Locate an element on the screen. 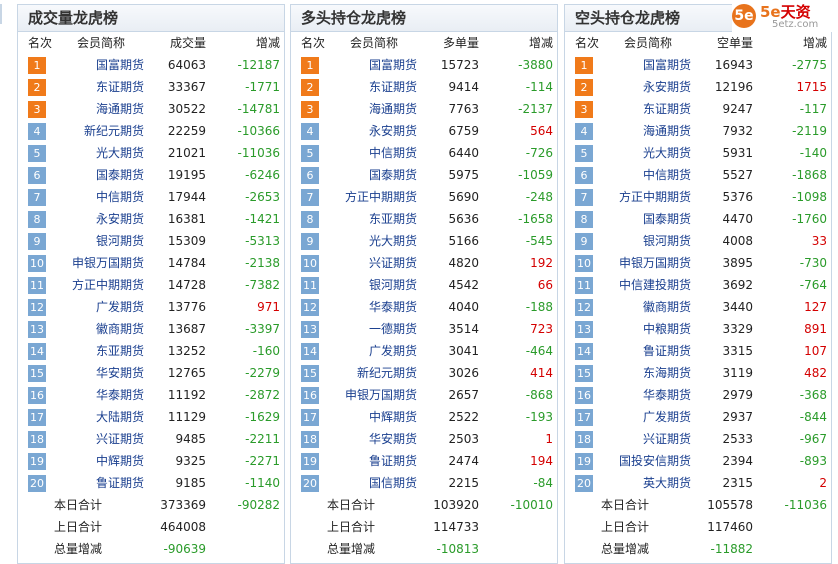 This screenshot has width=838, height=564. member-name-link: 国信期货 is located at coordinates (392, 483).